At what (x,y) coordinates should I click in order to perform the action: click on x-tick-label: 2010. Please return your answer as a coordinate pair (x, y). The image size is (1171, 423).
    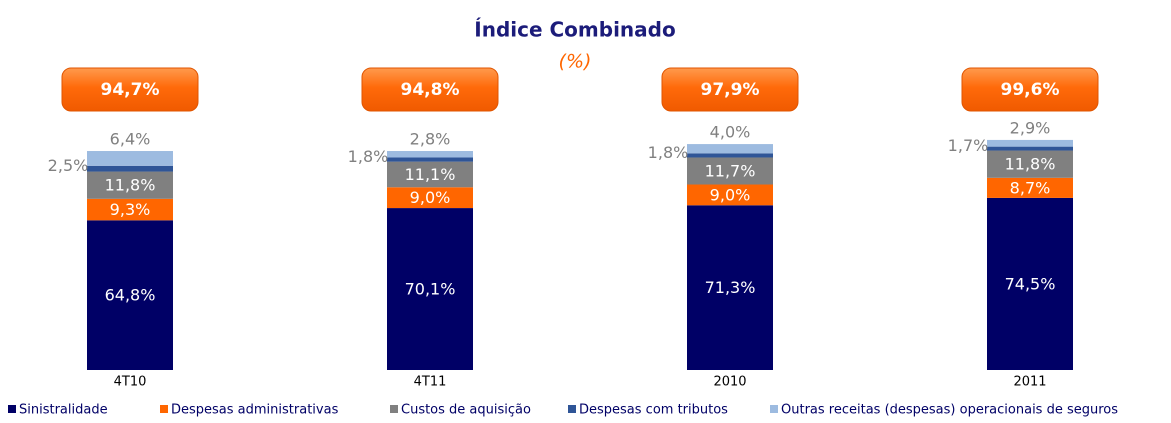
    Looking at the image, I should click on (729, 382).